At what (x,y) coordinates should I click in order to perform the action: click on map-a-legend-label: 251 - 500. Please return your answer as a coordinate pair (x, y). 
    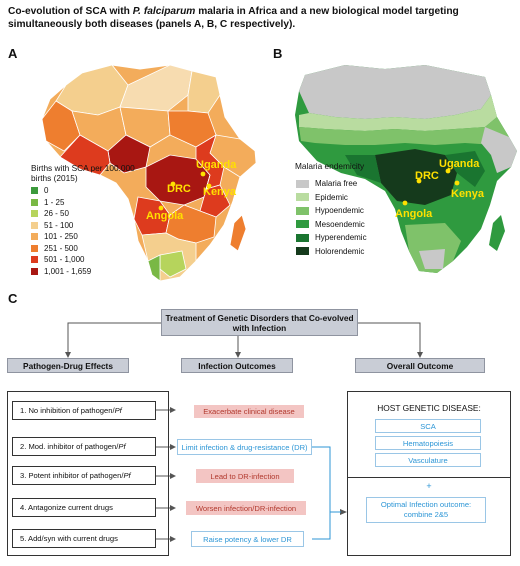
    Looking at the image, I should click on (61, 248).